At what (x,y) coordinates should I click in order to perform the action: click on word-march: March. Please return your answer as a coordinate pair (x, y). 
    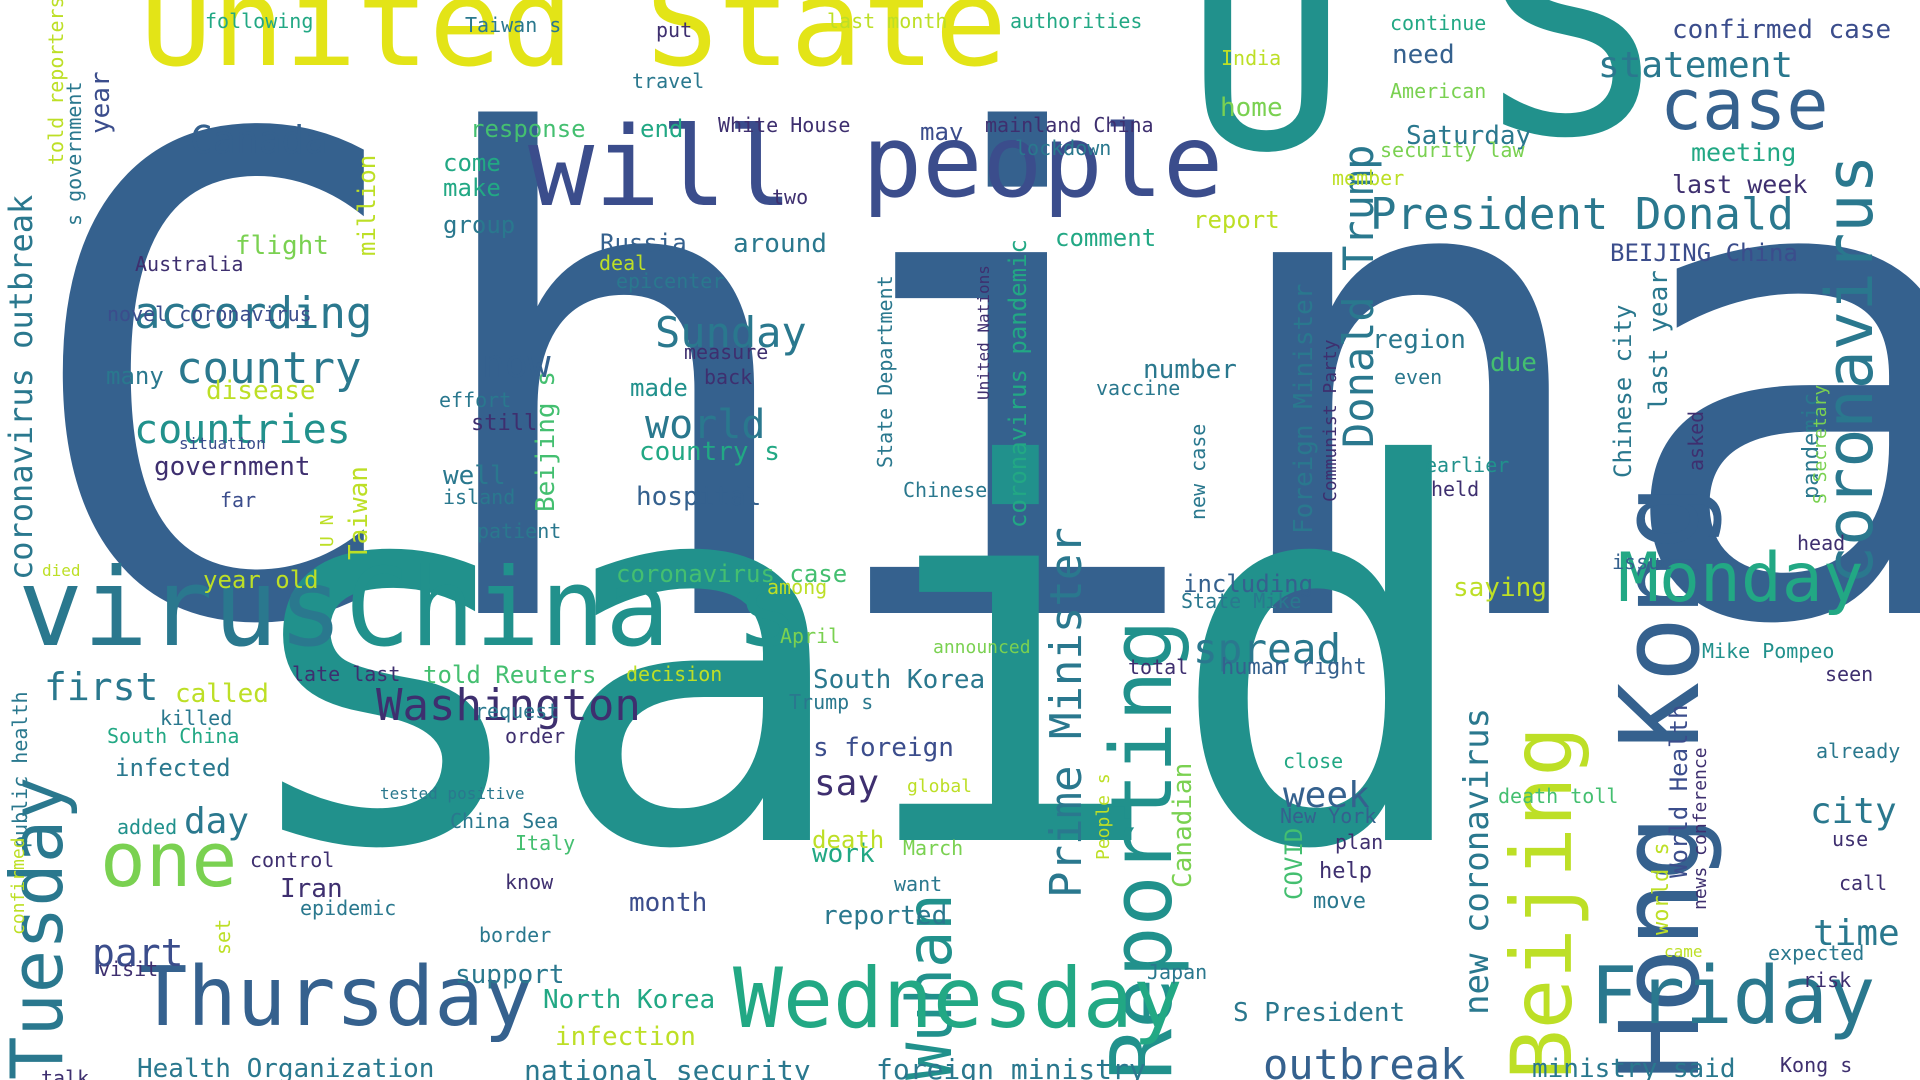
    Looking at the image, I should click on (933, 848).